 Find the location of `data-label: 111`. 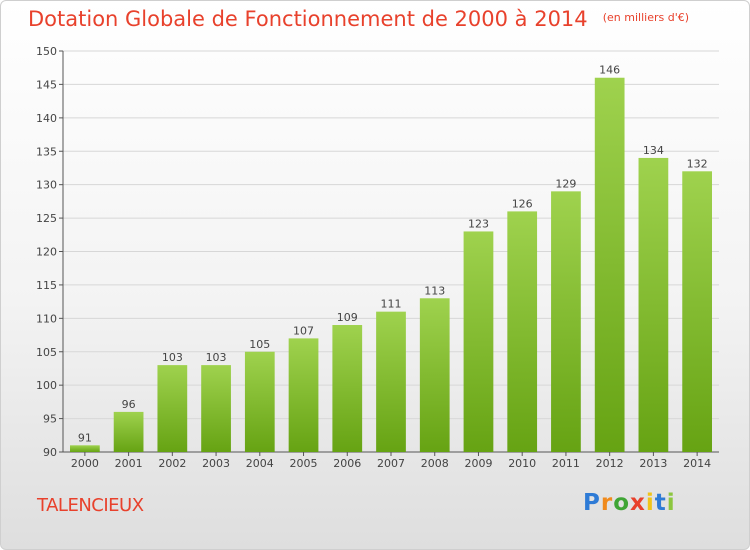

data-label: 111 is located at coordinates (391, 304).